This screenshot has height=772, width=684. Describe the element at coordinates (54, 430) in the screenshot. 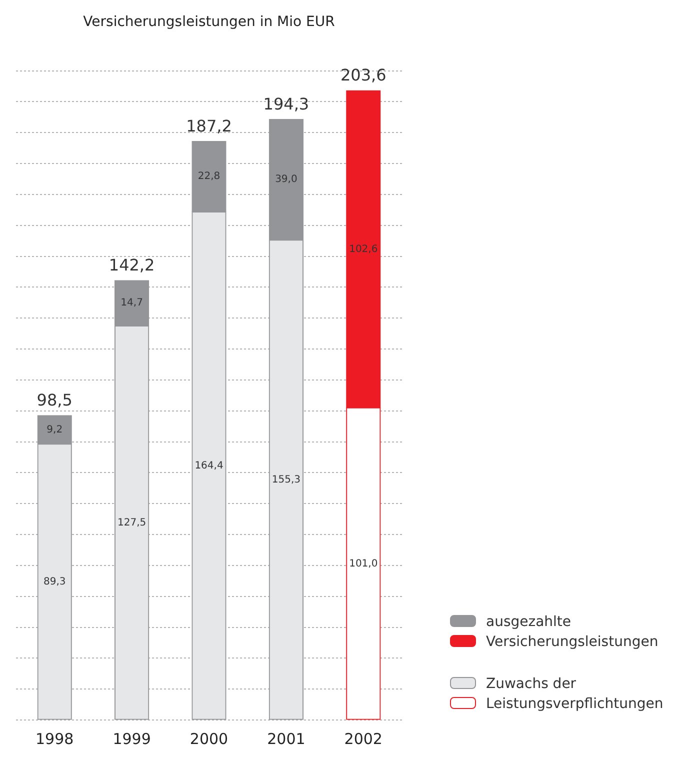

I see `data-label: 9,2` at that location.